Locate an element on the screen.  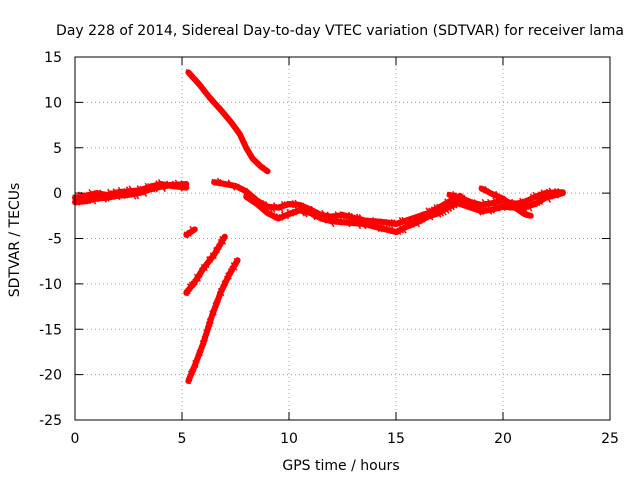
x-tick-label: 10 is located at coordinates (289, 439).